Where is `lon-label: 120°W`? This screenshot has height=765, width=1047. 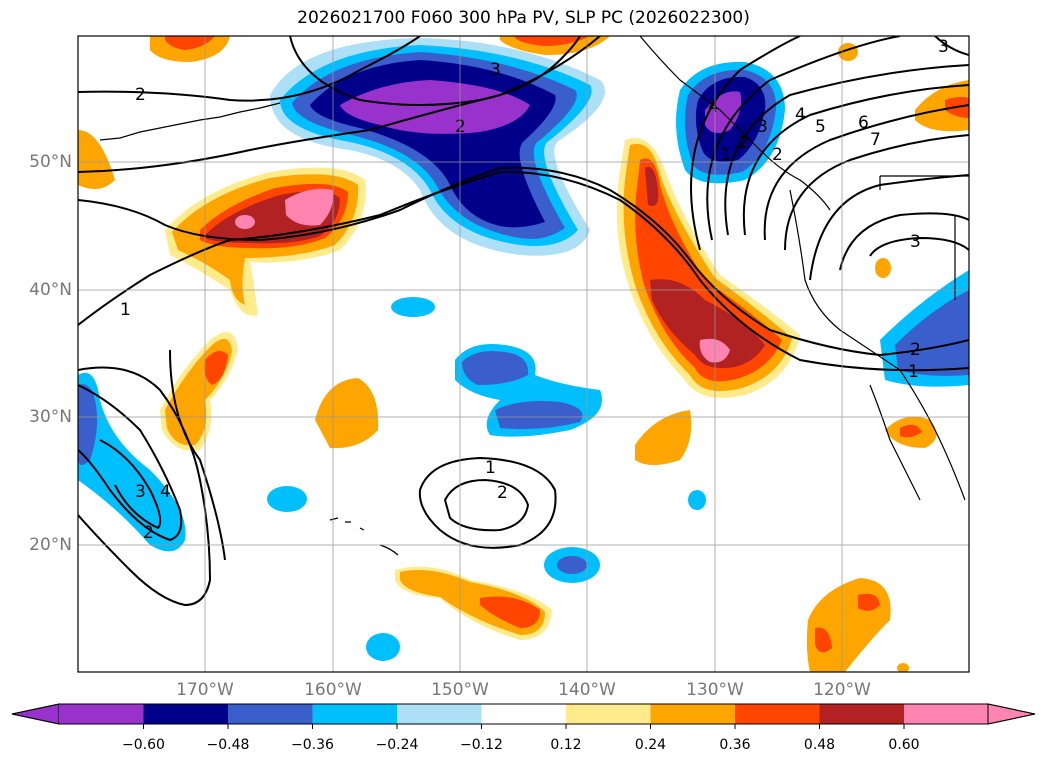 lon-label: 120°W is located at coordinates (842, 690).